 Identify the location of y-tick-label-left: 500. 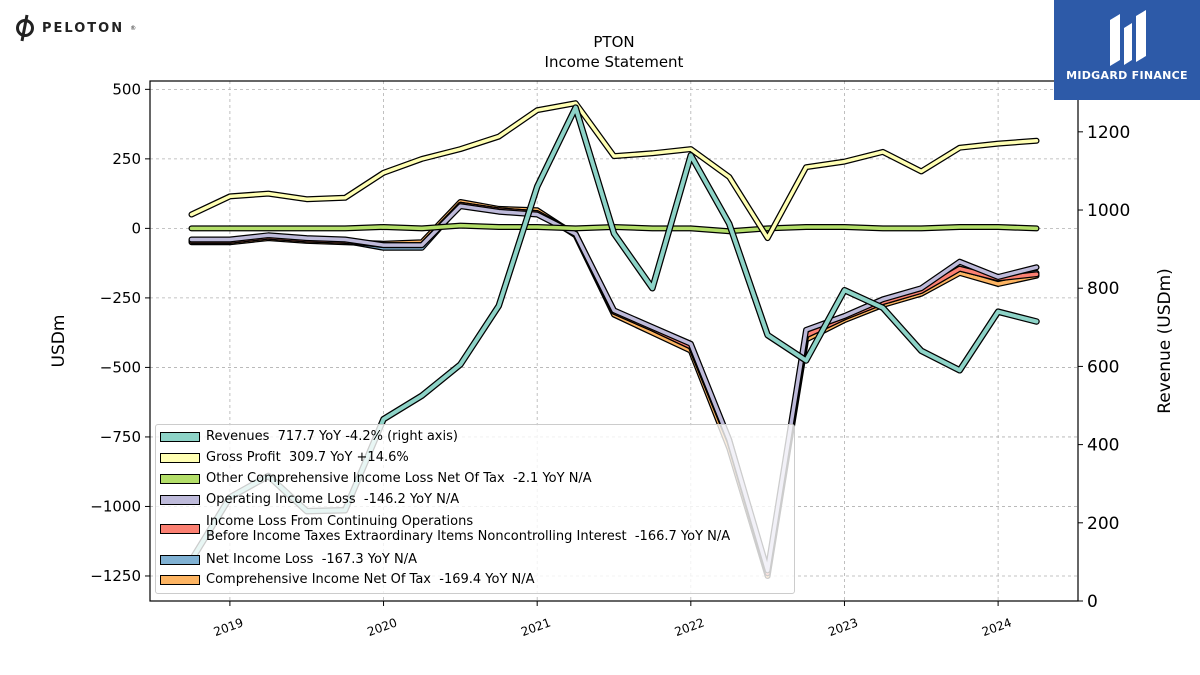
(126, 89).